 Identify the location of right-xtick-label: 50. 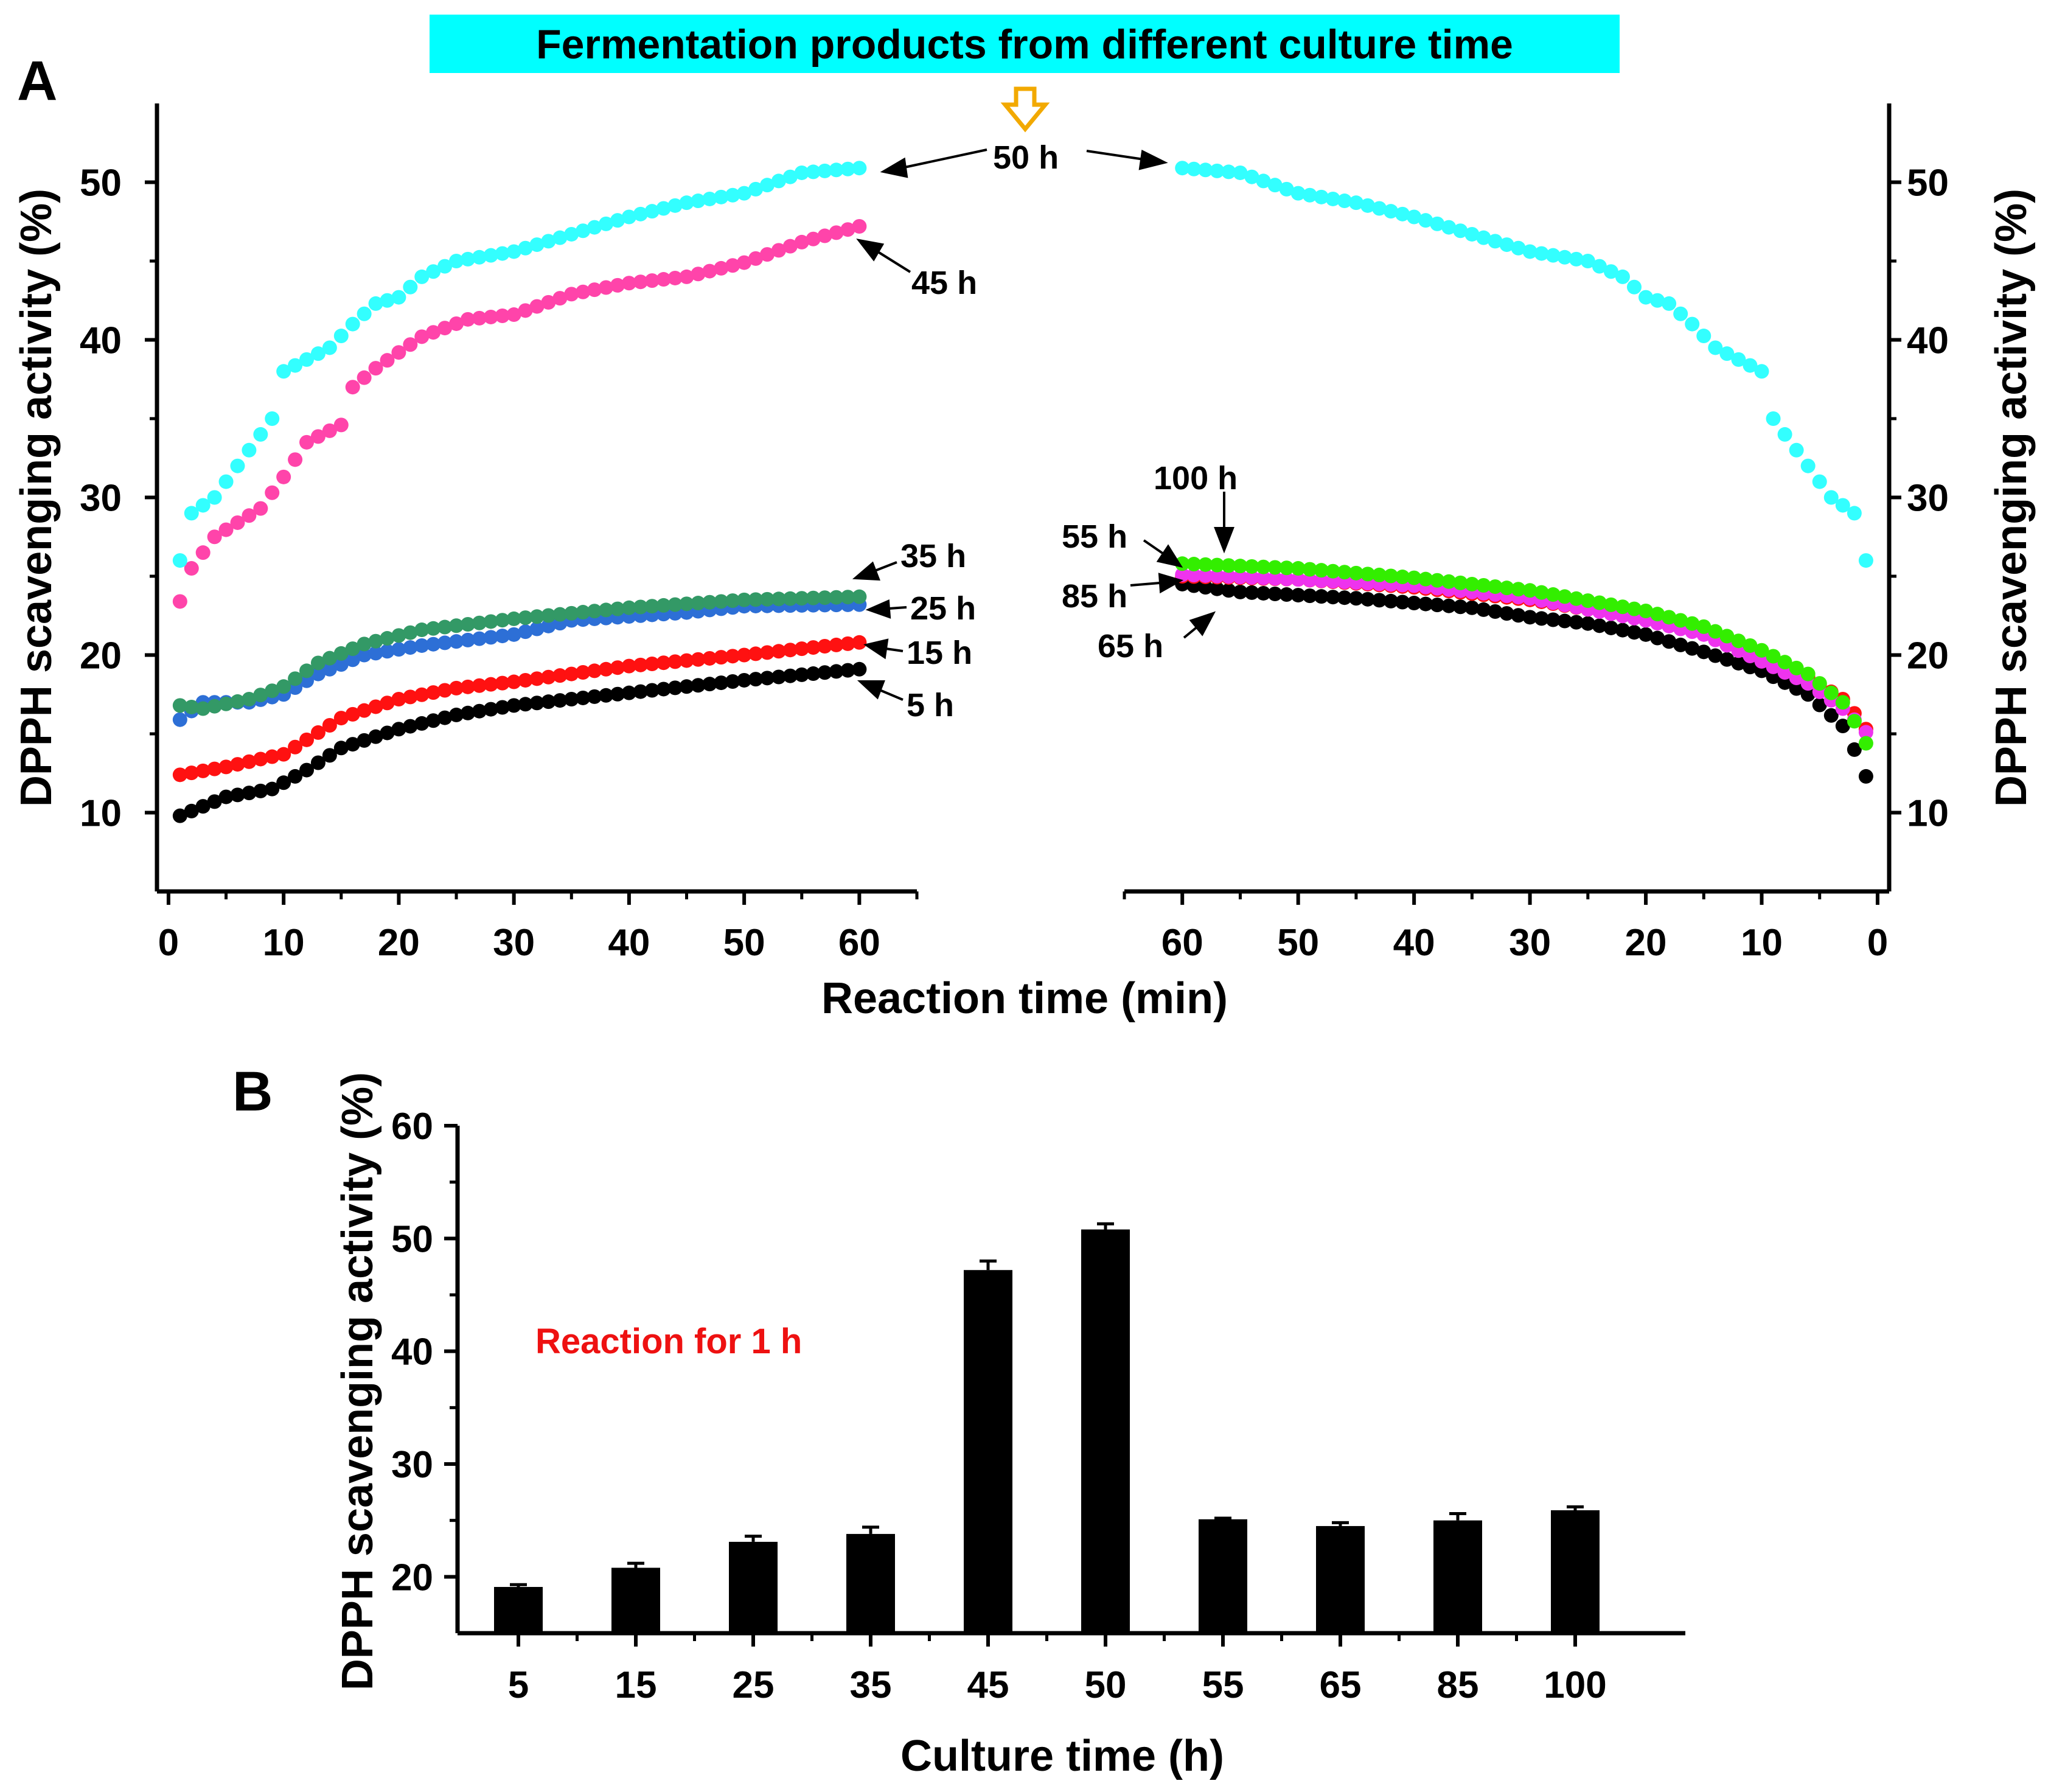
(1298, 943).